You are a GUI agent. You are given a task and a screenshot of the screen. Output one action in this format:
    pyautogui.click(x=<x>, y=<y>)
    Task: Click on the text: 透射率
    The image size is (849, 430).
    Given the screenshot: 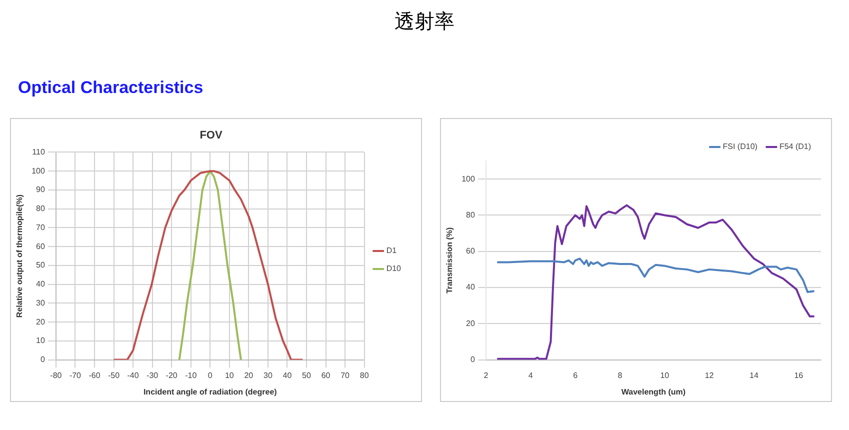 What is the action you would take?
    pyautogui.click(x=425, y=21)
    